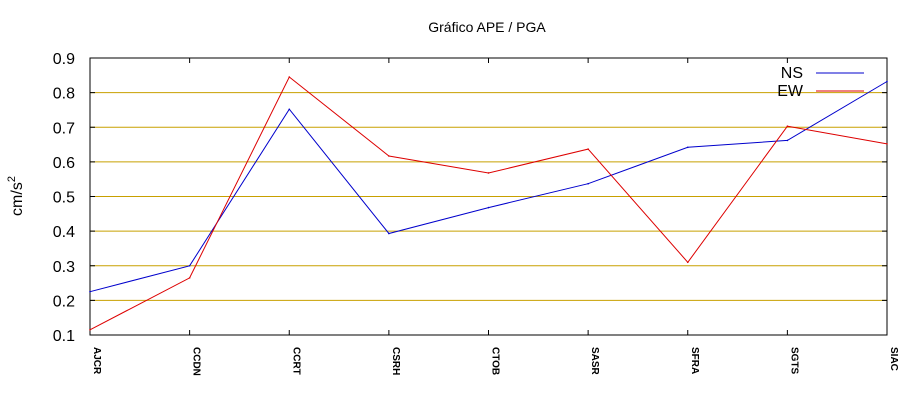 This screenshot has width=920, height=400. Describe the element at coordinates (395, 361) in the screenshot. I see `x-tick-label: CSRH` at that location.